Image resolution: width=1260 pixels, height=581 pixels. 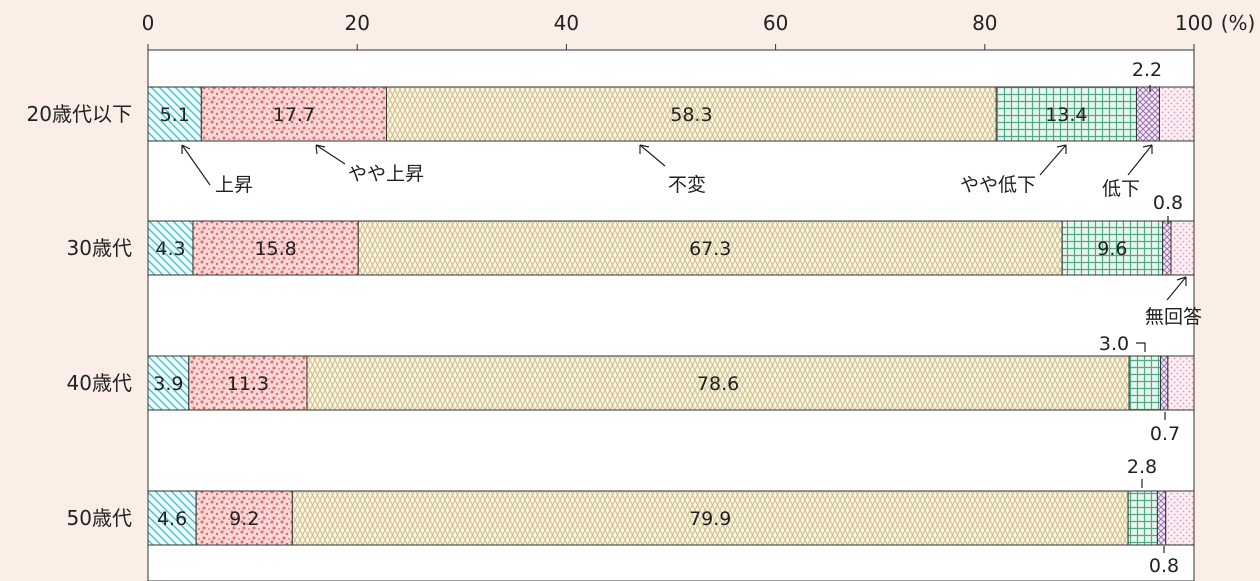 I want to click on label-yaya-jousho: やや上昇, so click(x=386, y=174).